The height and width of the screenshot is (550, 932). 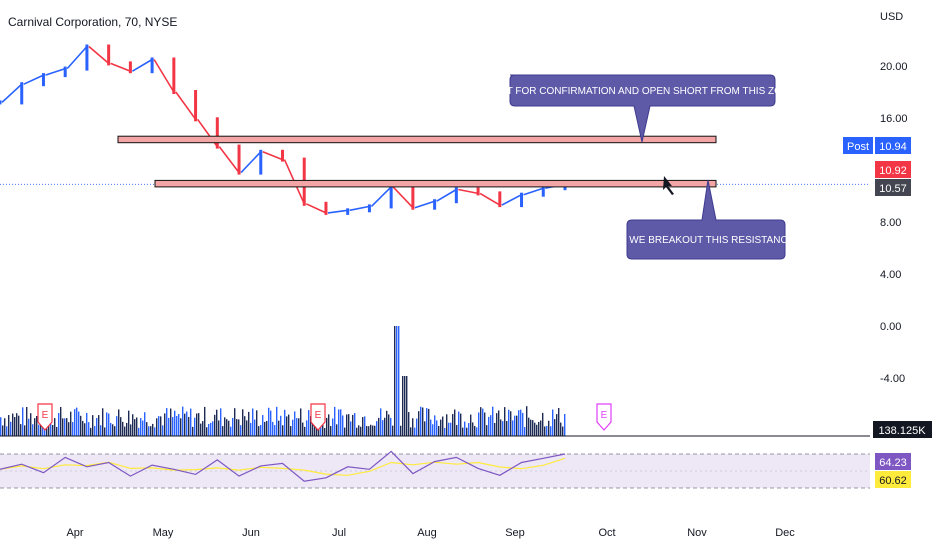 I want to click on price-tick-label: 4.00, so click(x=890, y=275).